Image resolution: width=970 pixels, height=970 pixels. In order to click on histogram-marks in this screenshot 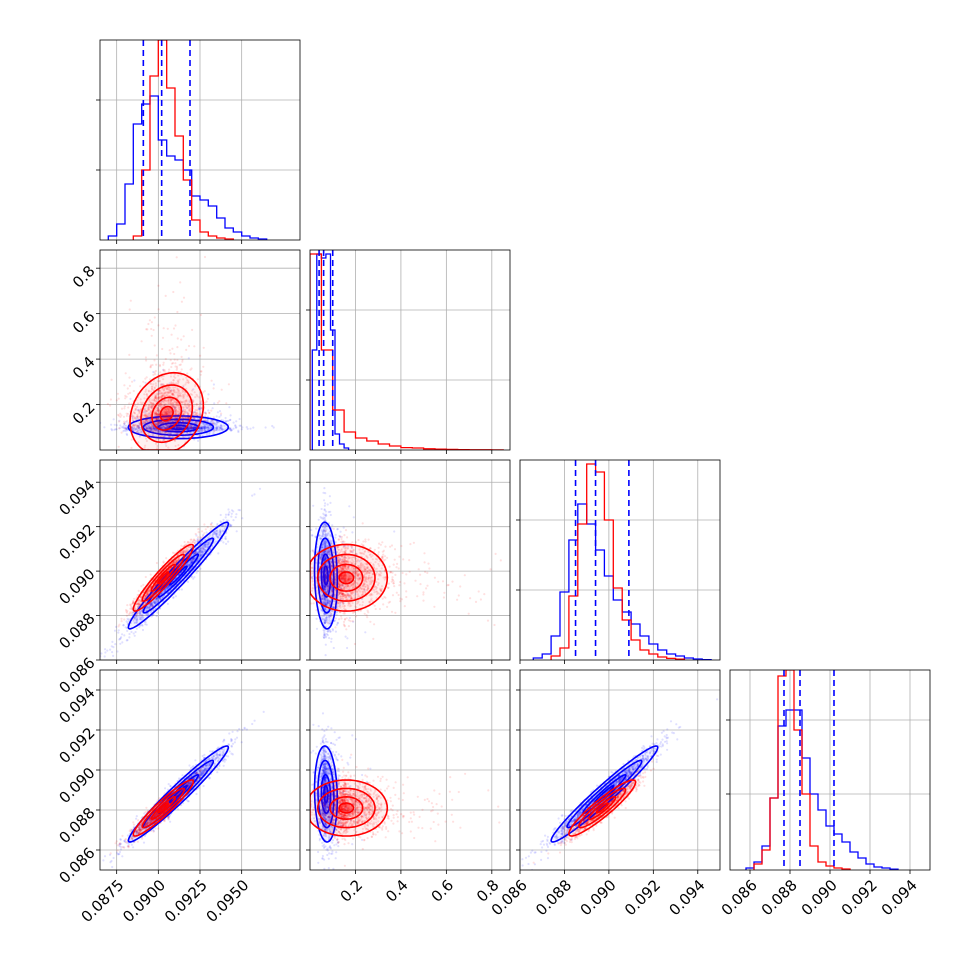, I will do `click(187, 140)`.